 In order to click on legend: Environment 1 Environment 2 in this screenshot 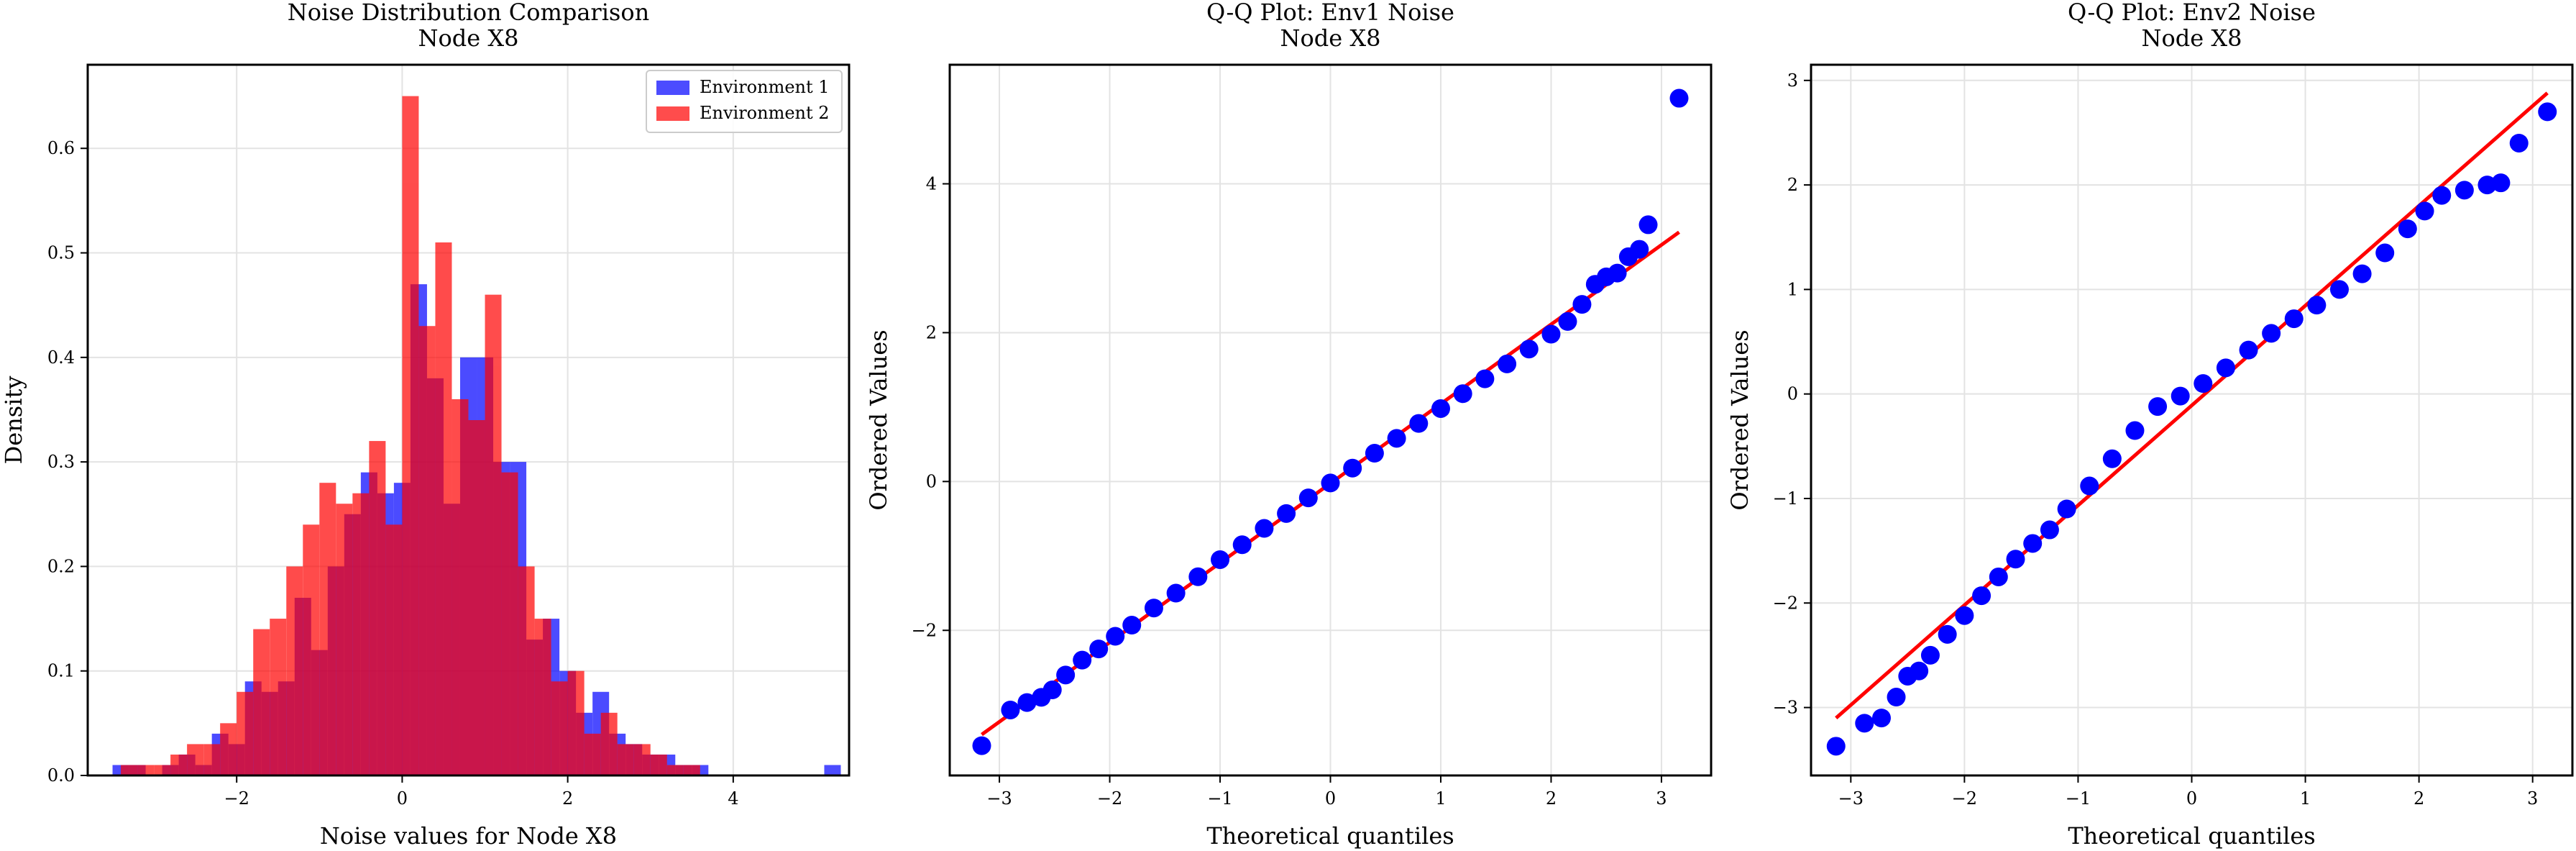, I will do `click(744, 101)`.